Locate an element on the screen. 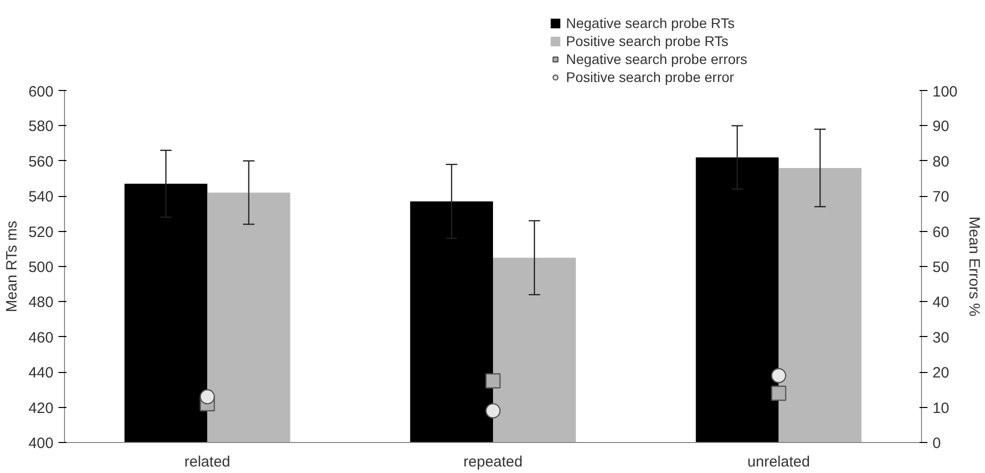 The image size is (985, 473). y-tick-label: 480 is located at coordinates (41, 303).